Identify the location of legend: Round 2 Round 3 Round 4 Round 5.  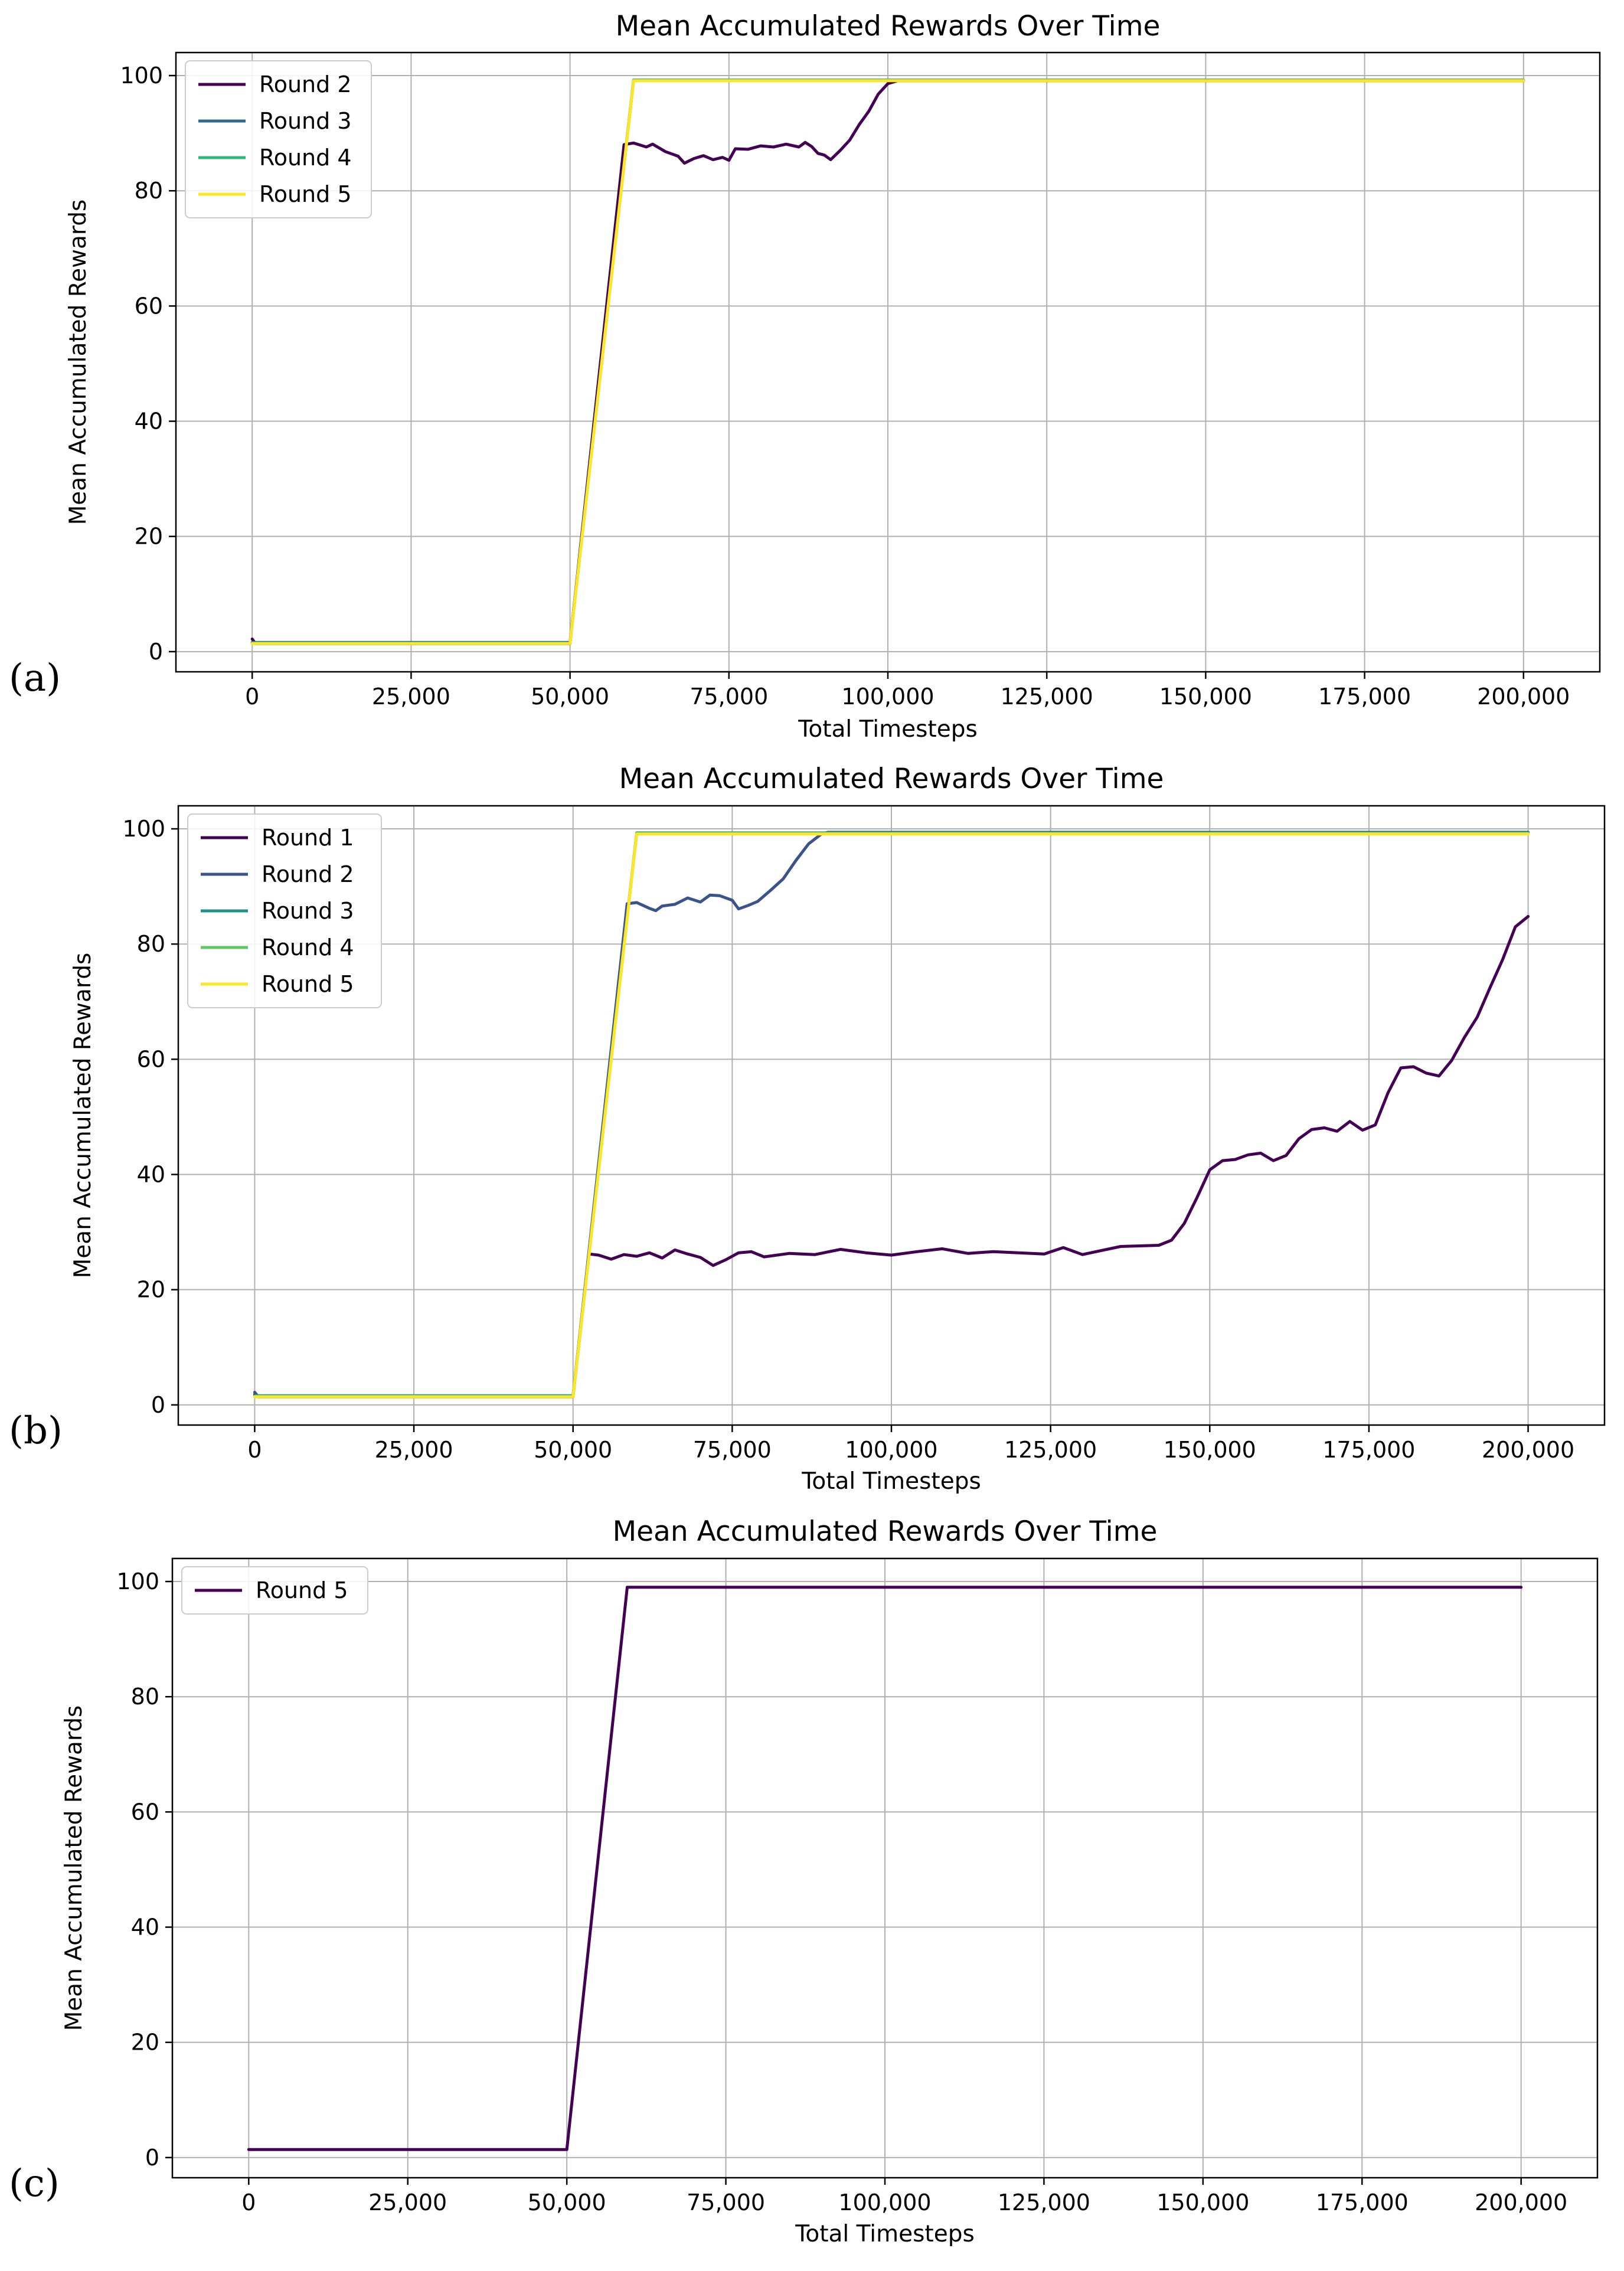
(278, 139).